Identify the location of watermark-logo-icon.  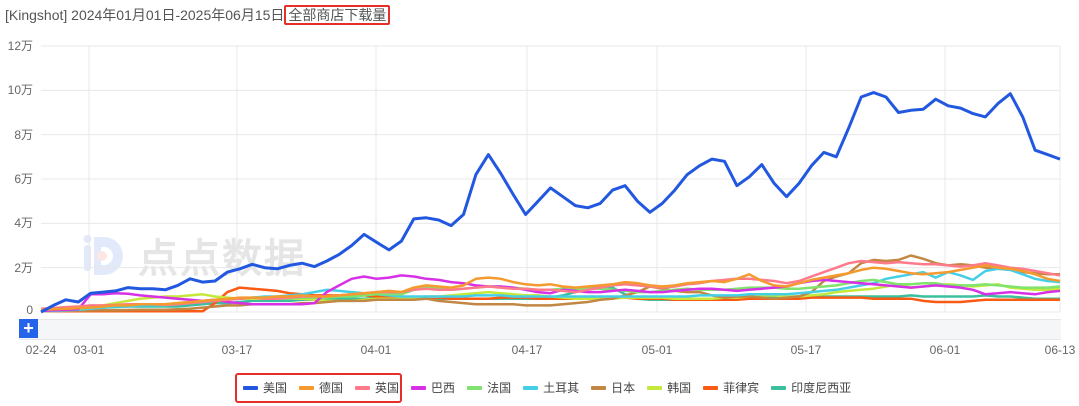
(104, 255).